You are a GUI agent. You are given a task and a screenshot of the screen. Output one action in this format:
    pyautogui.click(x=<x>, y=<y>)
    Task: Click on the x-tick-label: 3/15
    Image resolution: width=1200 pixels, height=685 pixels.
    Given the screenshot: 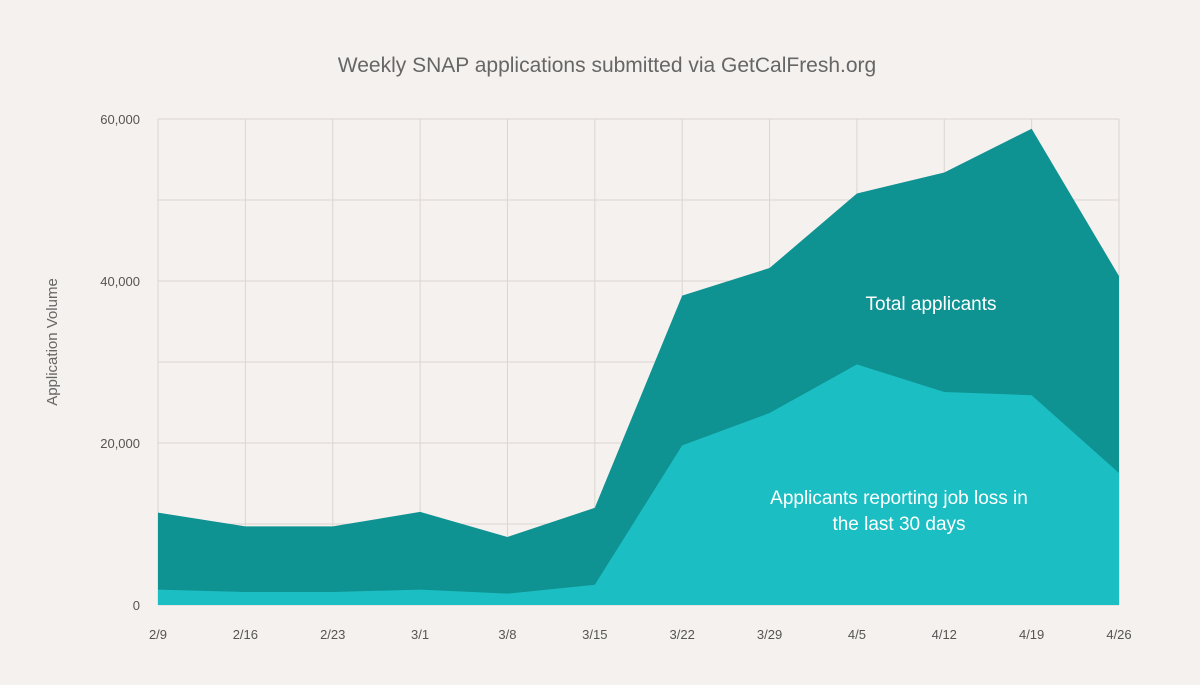 What is the action you would take?
    pyautogui.click(x=594, y=634)
    